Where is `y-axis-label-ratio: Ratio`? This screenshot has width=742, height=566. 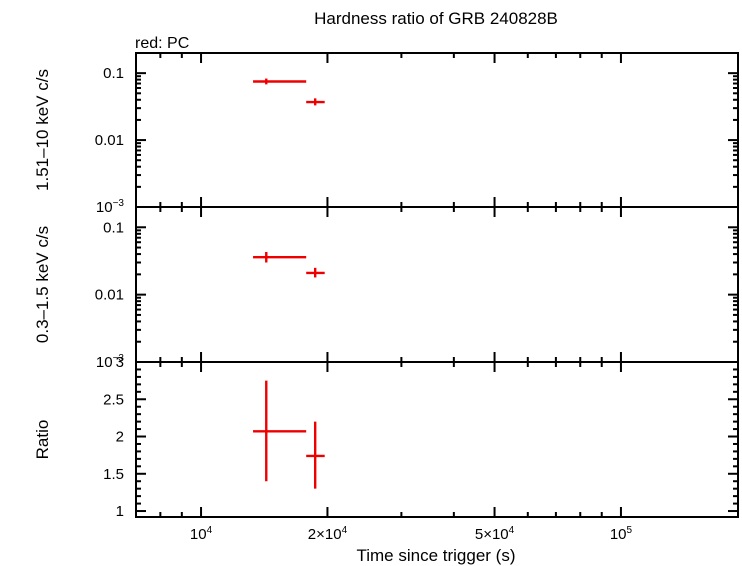 y-axis-label-ratio: Ratio is located at coordinates (42, 440).